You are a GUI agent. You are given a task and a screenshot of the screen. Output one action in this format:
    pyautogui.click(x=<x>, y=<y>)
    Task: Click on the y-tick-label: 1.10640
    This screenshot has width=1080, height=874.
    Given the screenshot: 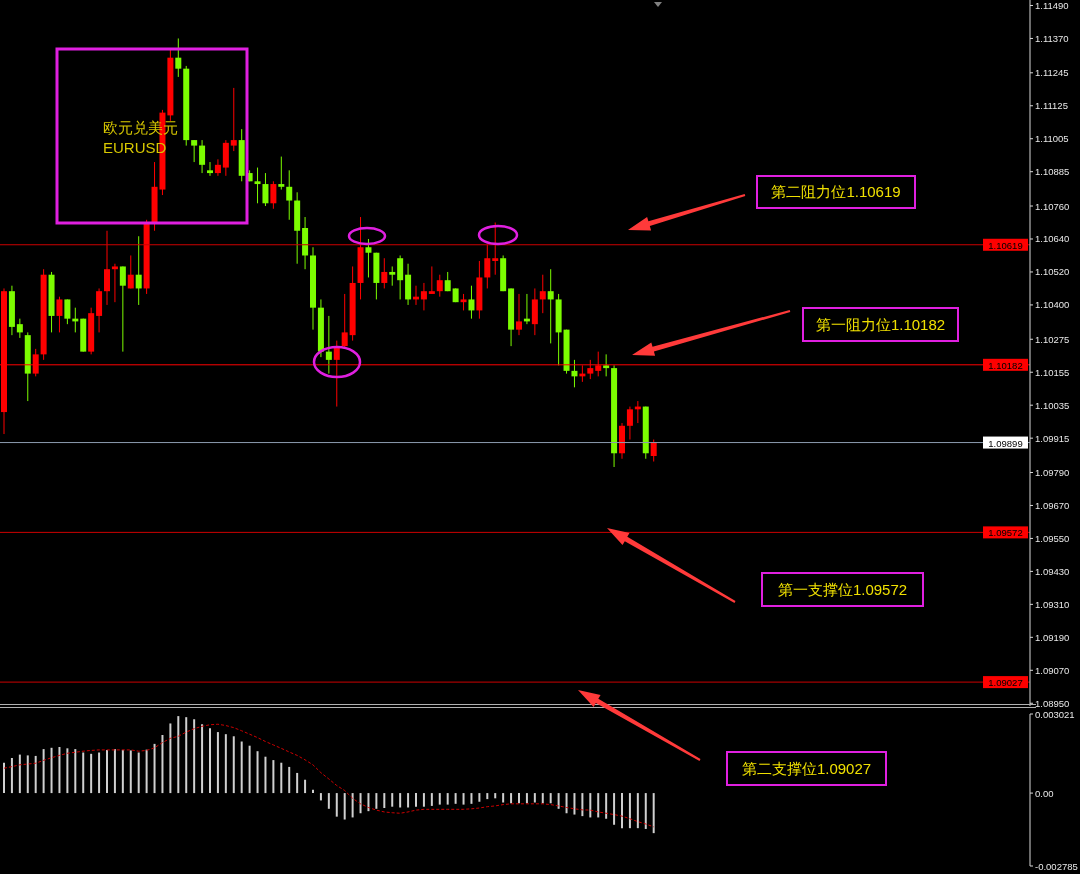 What is the action you would take?
    pyautogui.click(x=1052, y=239)
    